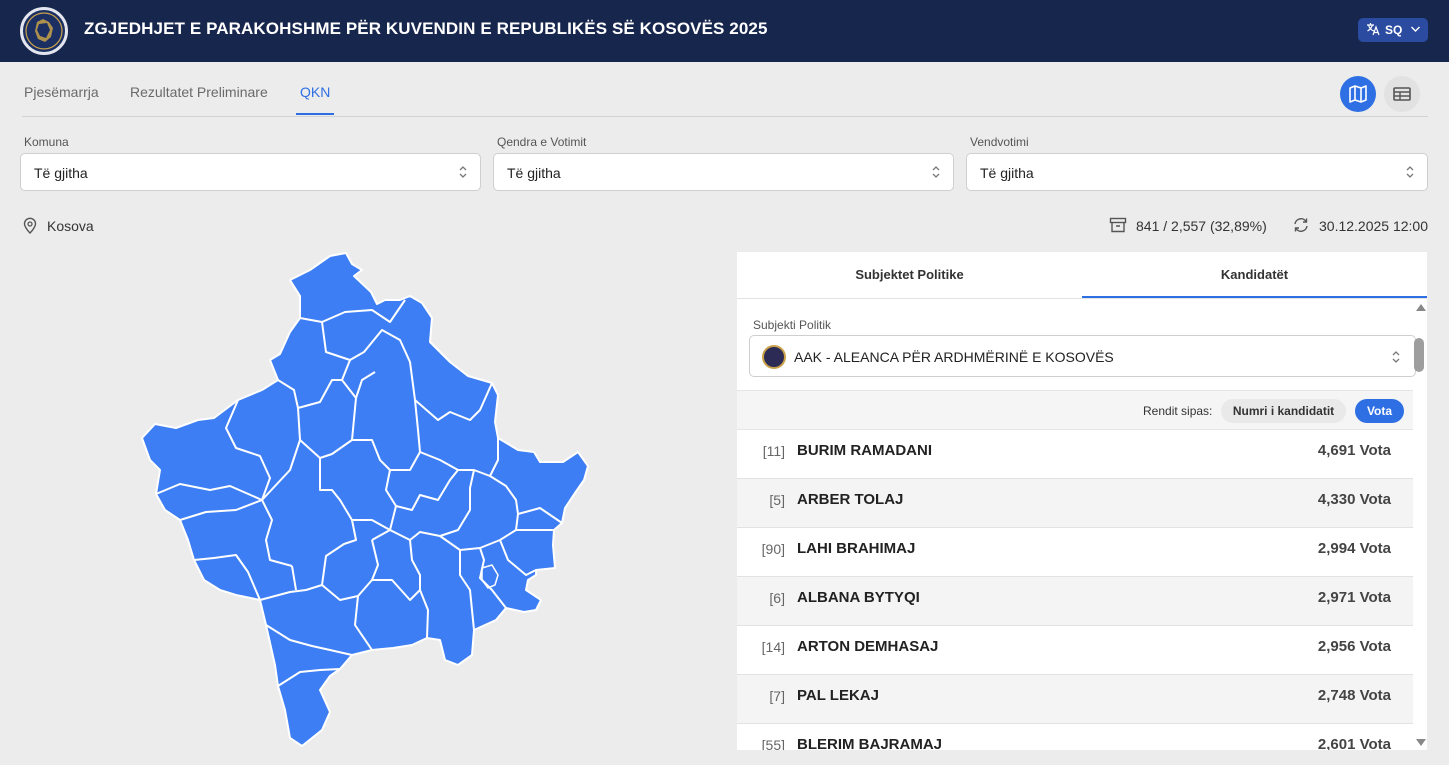 The height and width of the screenshot is (765, 1449). I want to click on location-name: Kosova, so click(70, 226).